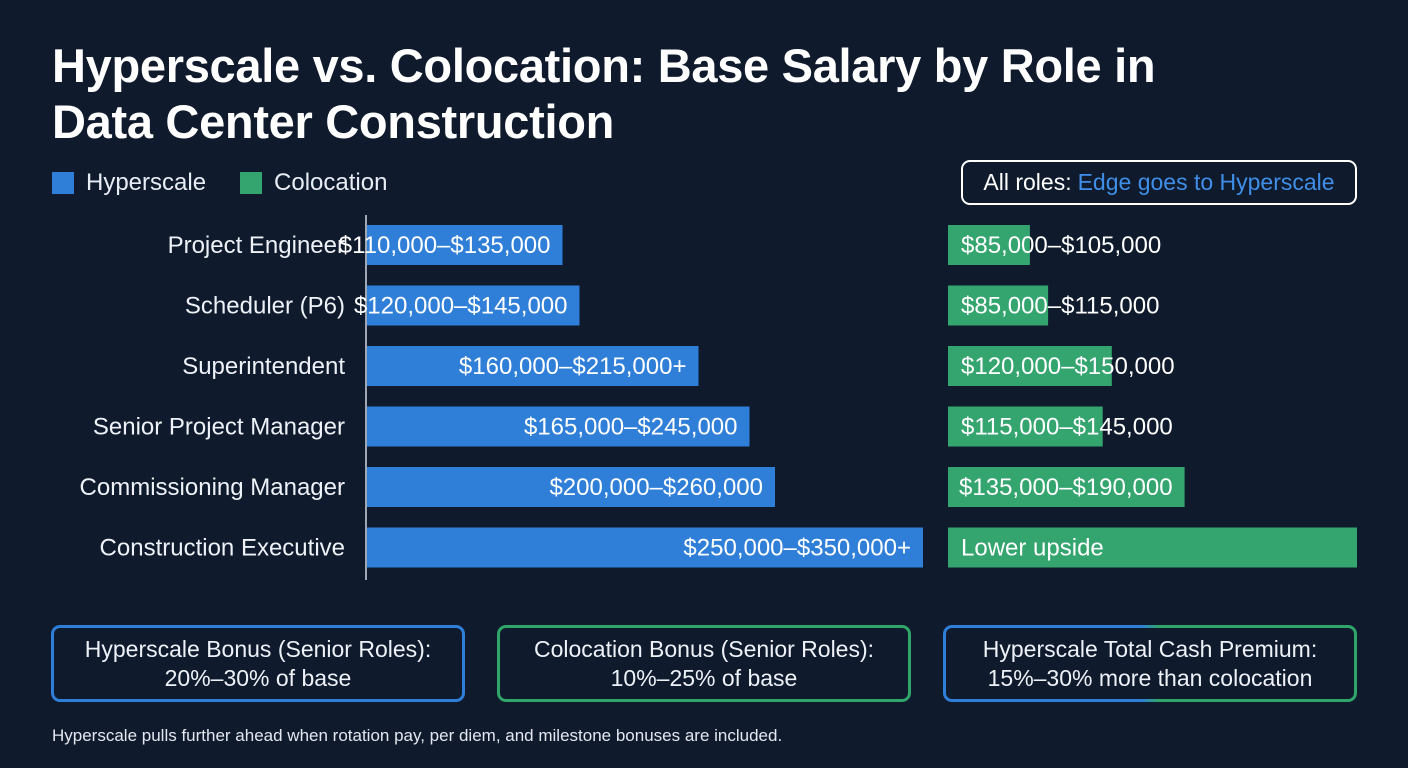 The height and width of the screenshot is (768, 1408). What do you see at coordinates (656, 487) in the screenshot?
I see `hyperscale-bar-label: $200,000–$260,000` at bounding box center [656, 487].